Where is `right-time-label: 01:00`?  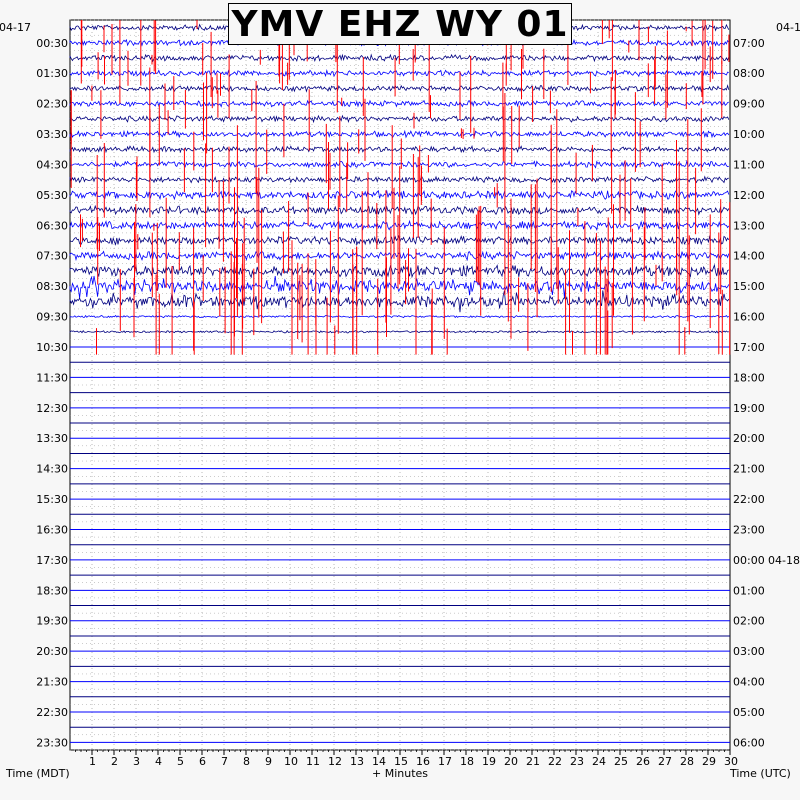 right-time-label: 01:00 is located at coordinates (749, 590).